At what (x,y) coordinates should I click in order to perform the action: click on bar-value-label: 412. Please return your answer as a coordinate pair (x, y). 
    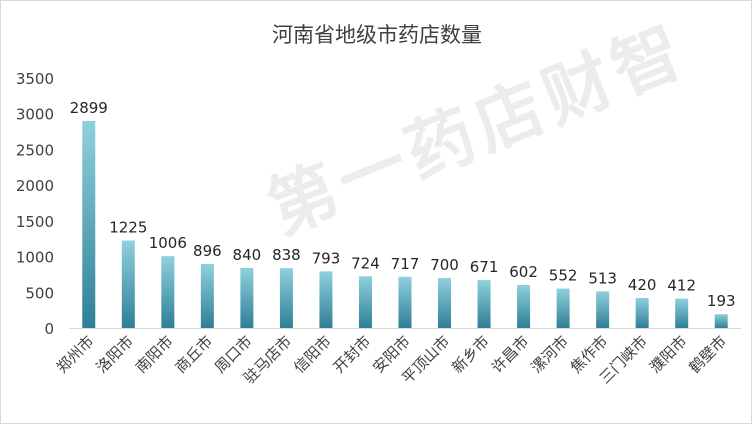
    Looking at the image, I should click on (681, 286).